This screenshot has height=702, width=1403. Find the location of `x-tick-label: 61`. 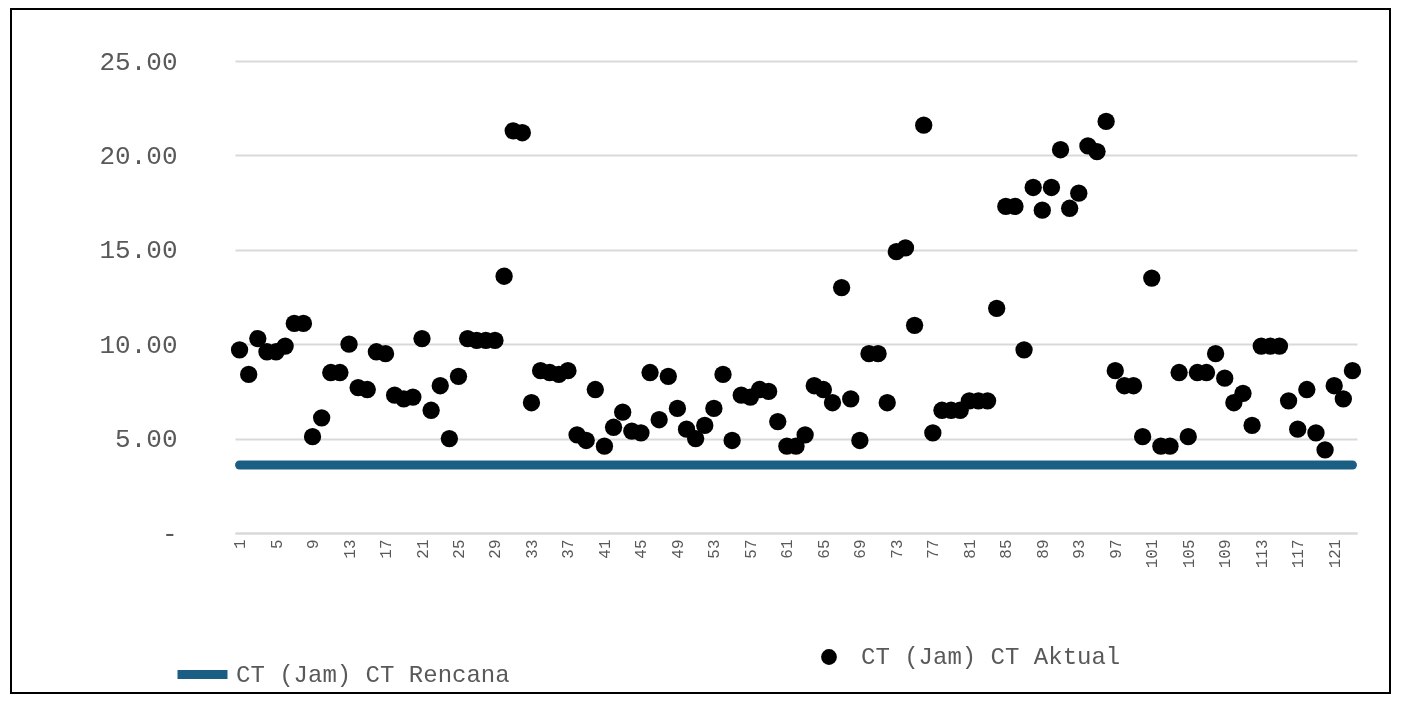

x-tick-label: 61 is located at coordinates (788, 549).